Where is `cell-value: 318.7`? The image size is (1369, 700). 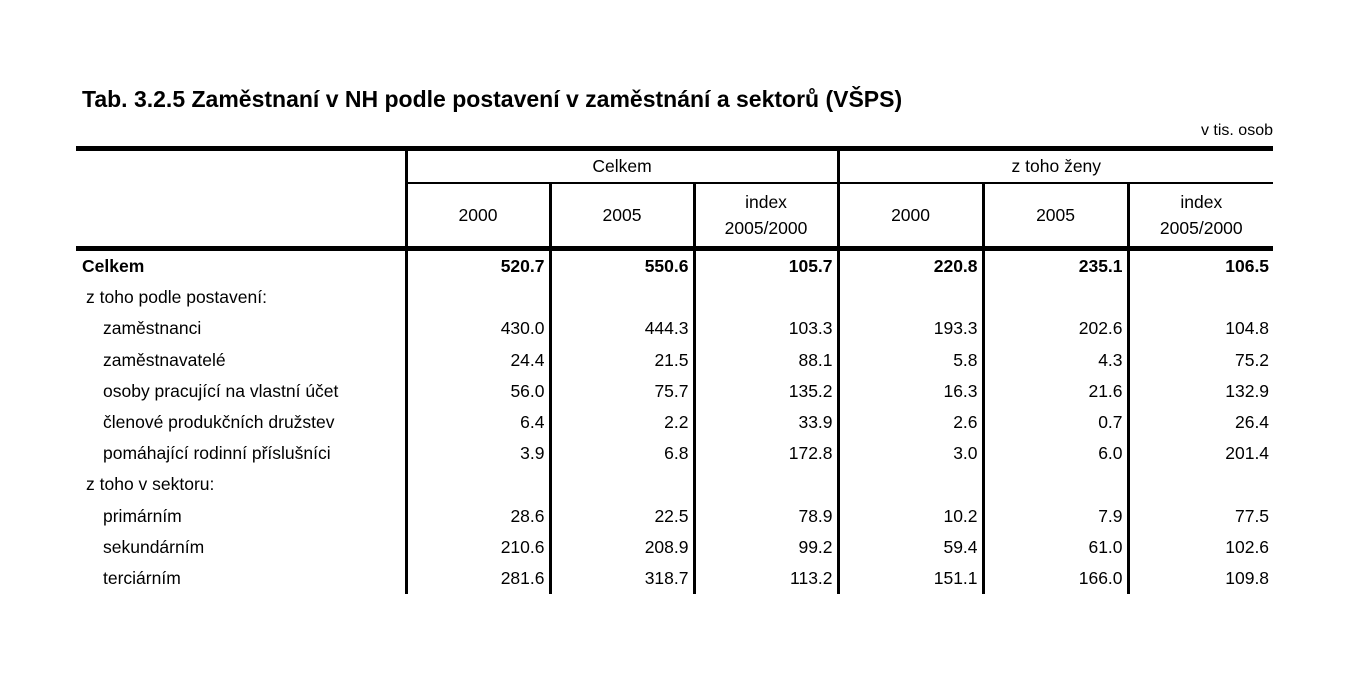 cell-value: 318.7 is located at coordinates (621, 578).